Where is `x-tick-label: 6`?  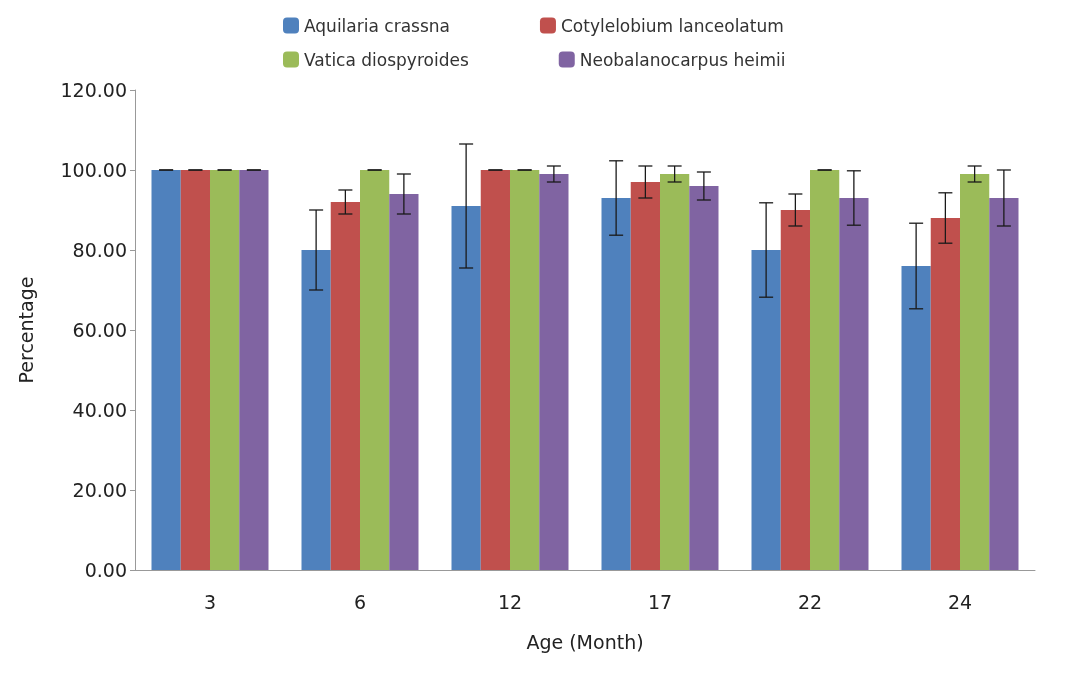
x-tick-label: 6 is located at coordinates (360, 601).